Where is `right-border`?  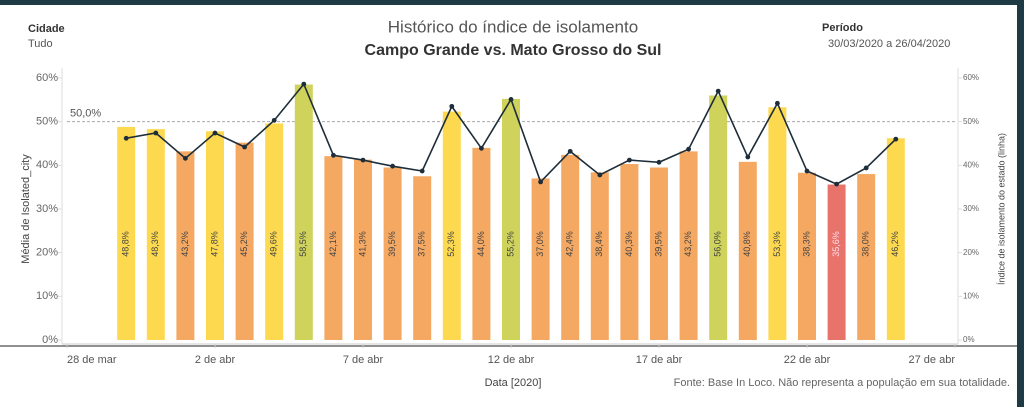 right-border is located at coordinates (1020, 203).